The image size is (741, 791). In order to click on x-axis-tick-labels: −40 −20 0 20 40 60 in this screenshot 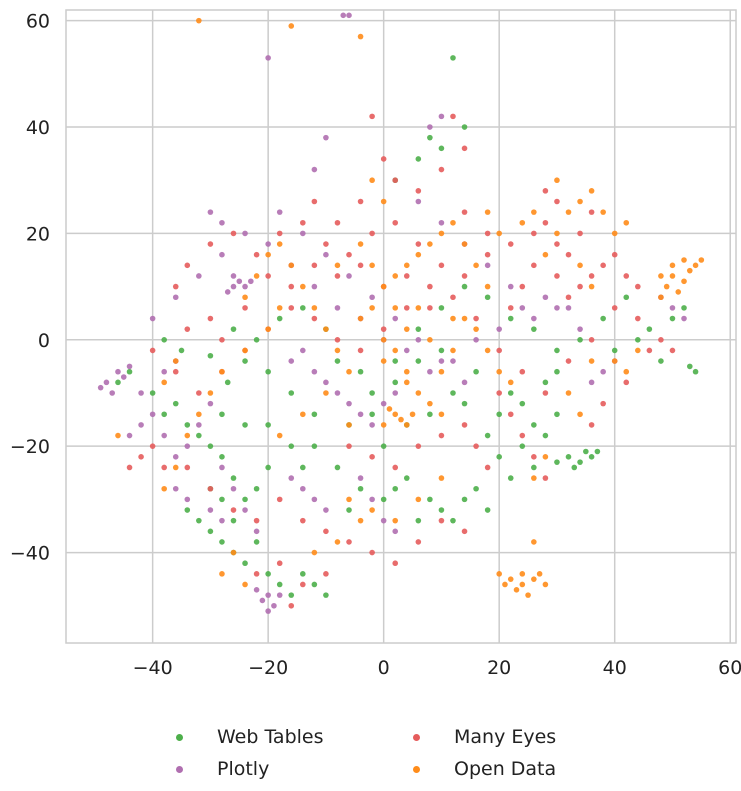, I will do `click(437, 668)`.